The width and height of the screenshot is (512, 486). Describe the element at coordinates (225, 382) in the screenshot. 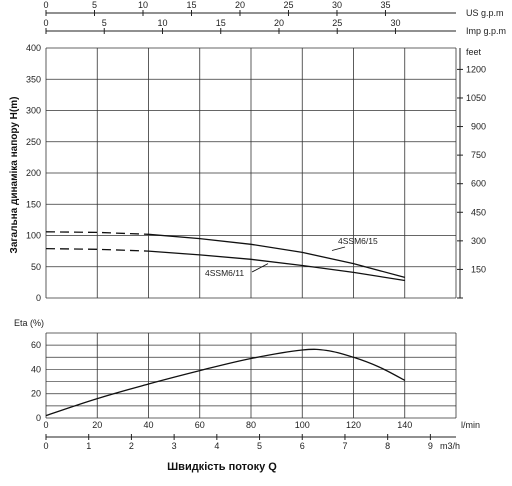

I see `efficiency-curve` at that location.